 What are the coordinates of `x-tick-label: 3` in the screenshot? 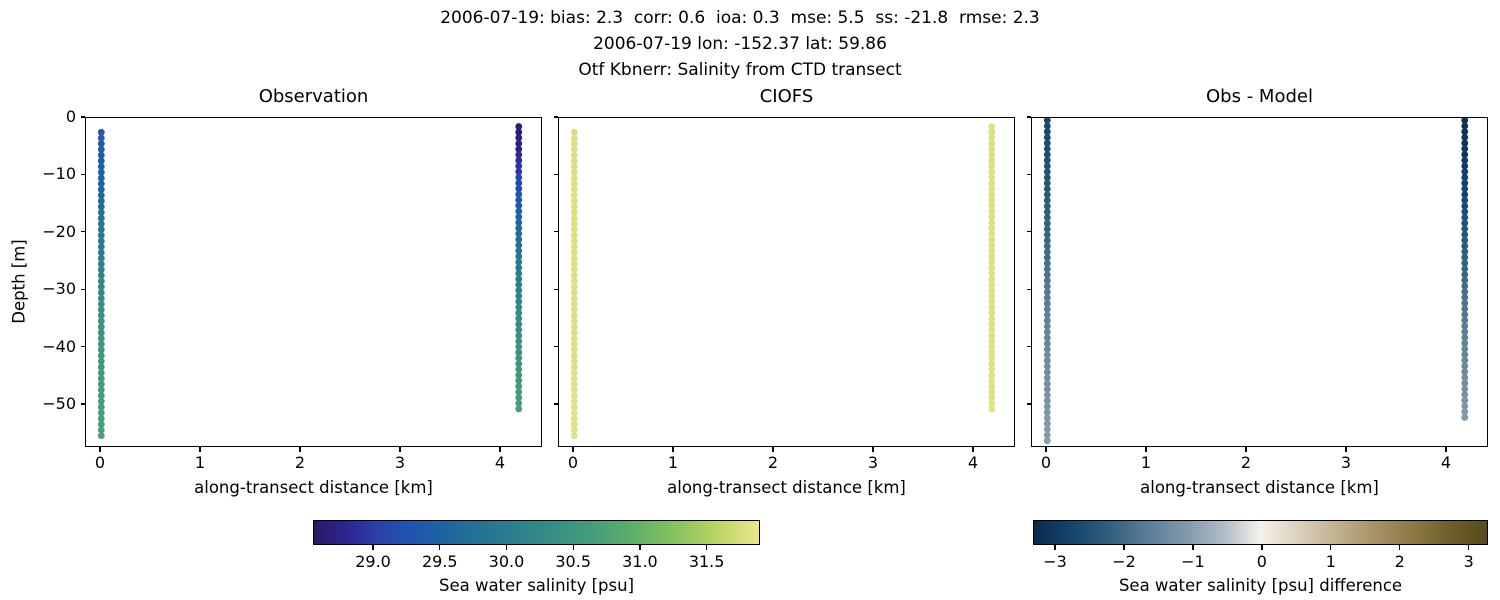 It's located at (873, 462).